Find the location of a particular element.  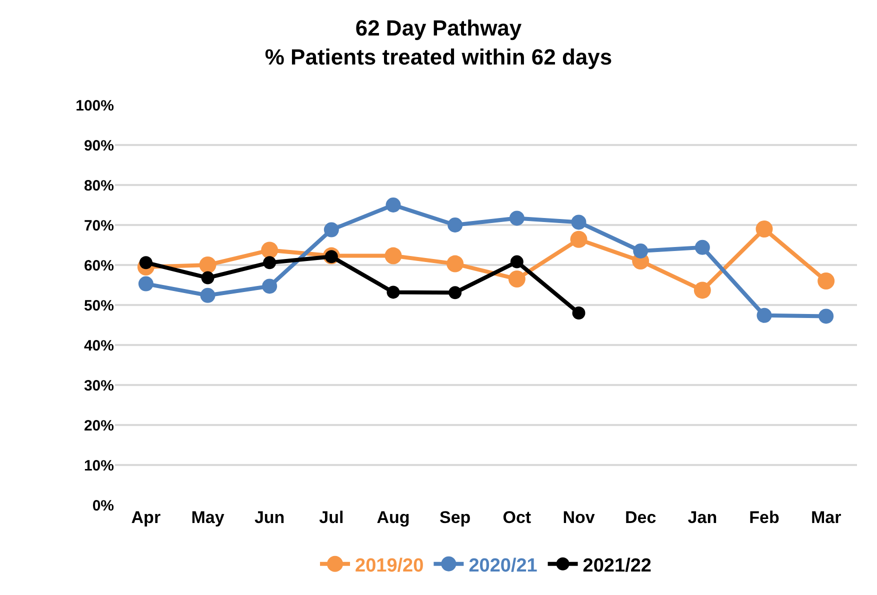

y-tick-label: 70% is located at coordinates (99, 225).